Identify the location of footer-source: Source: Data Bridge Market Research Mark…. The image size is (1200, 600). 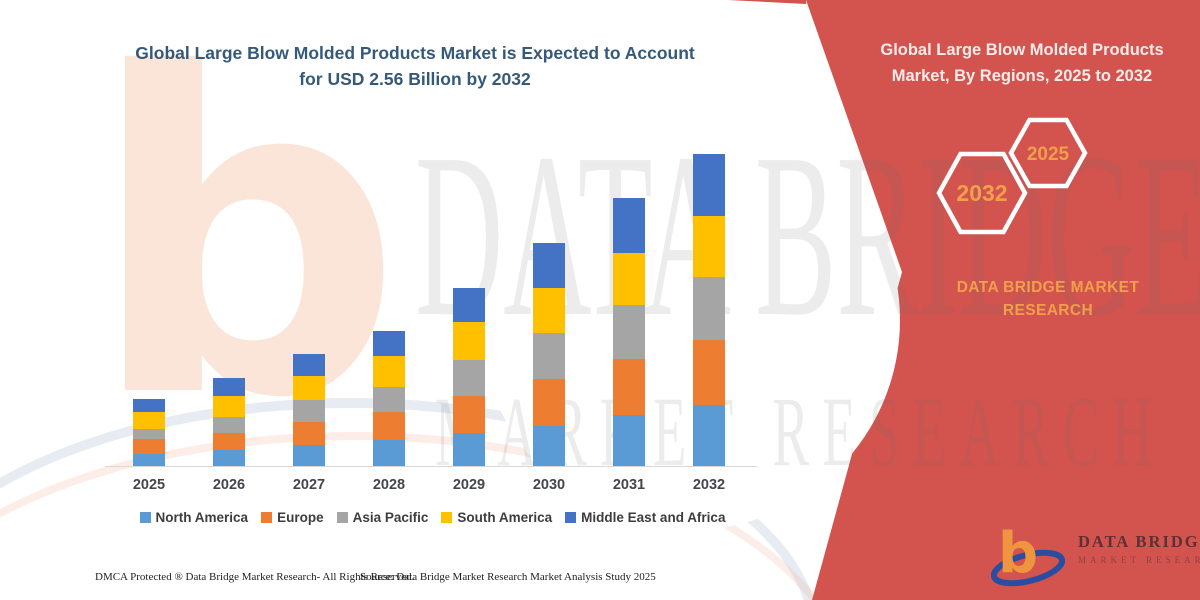
(508, 577).